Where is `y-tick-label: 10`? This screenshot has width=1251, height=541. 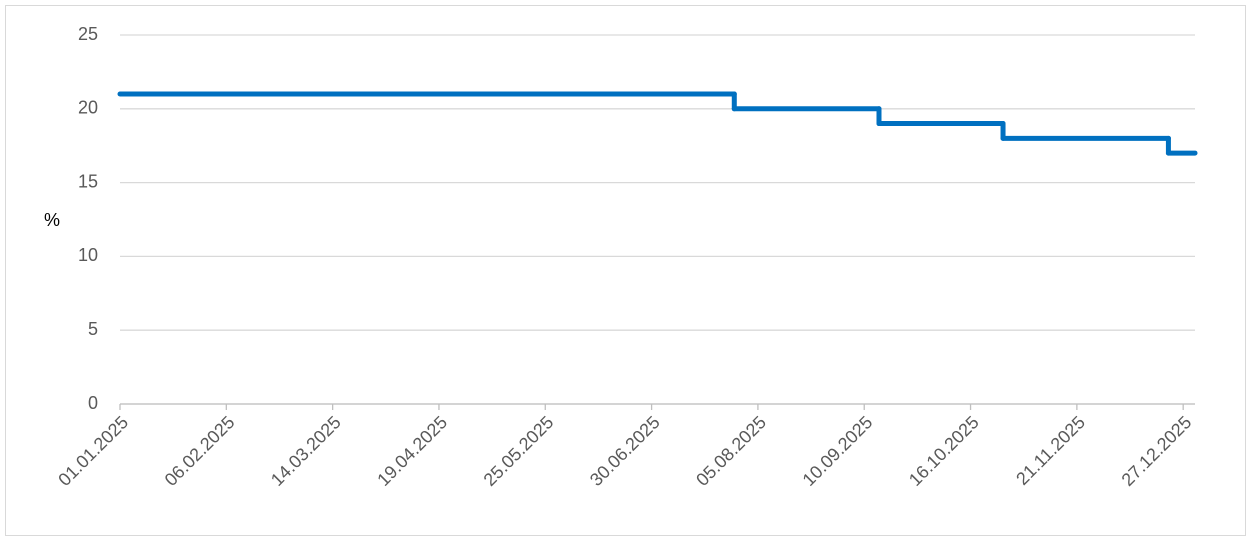
y-tick-label: 10 is located at coordinates (88, 255).